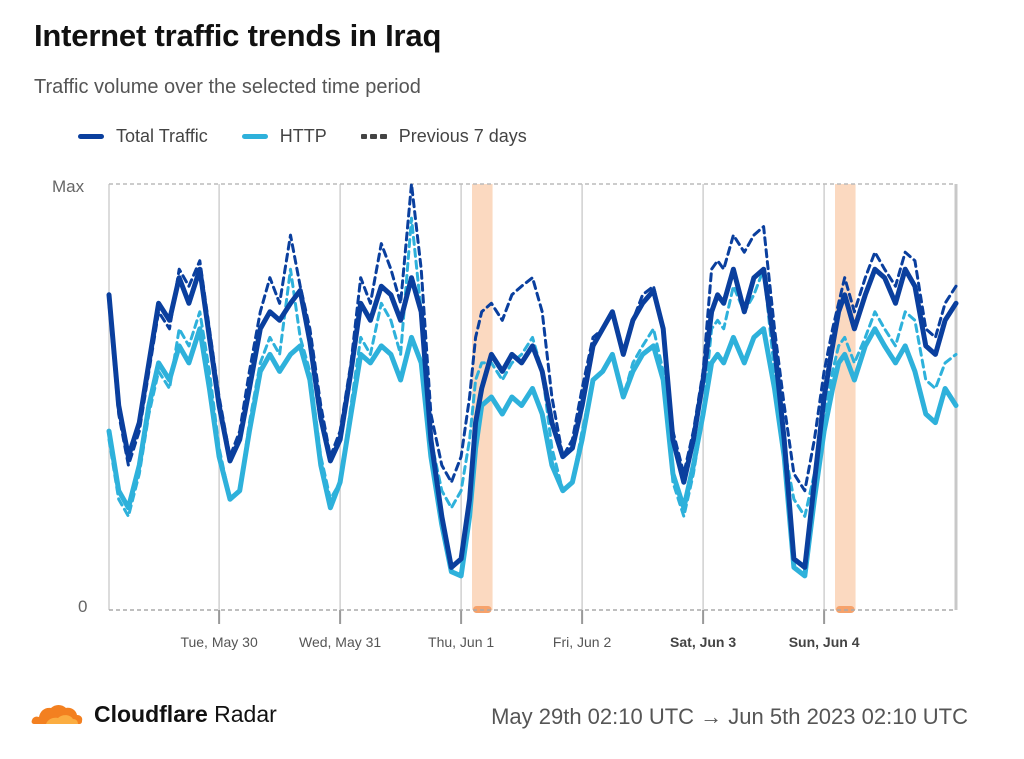  Describe the element at coordinates (340, 642) in the screenshot. I see `x-tick-label-1: Wed, May 31` at that location.